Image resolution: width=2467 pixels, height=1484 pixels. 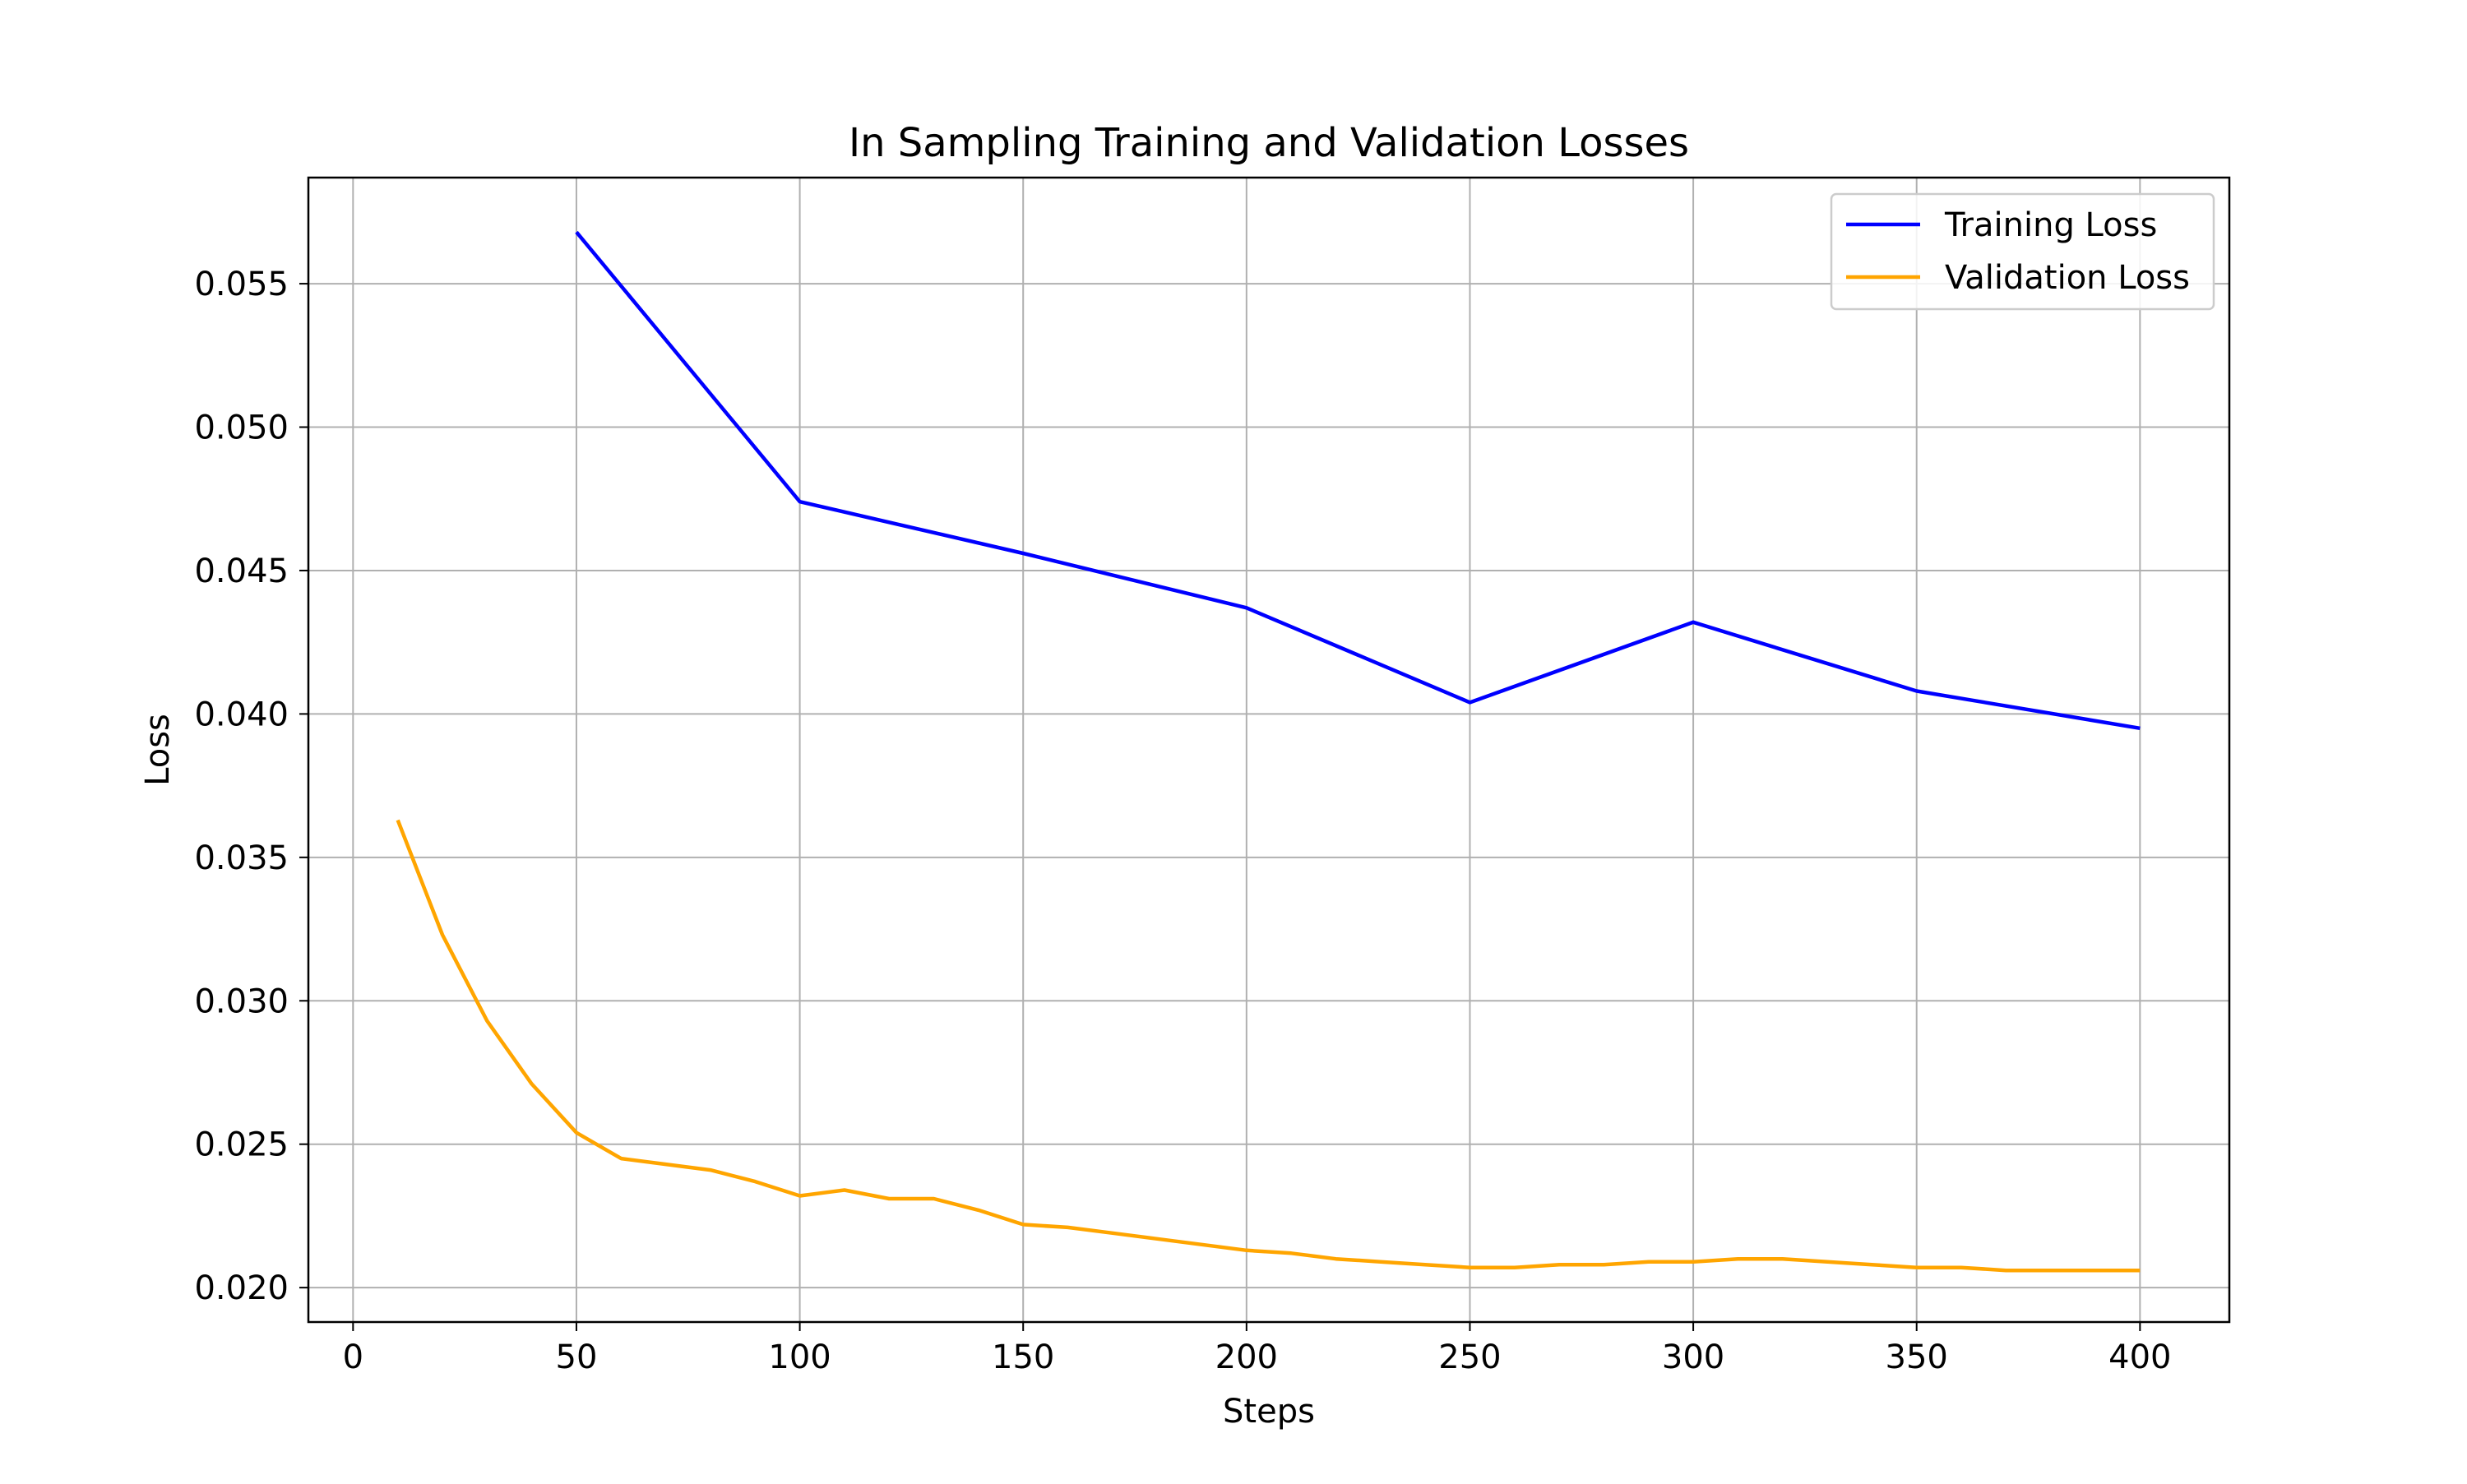 What do you see at coordinates (2139, 1357) in the screenshot?
I see `x-tick-label: 400` at bounding box center [2139, 1357].